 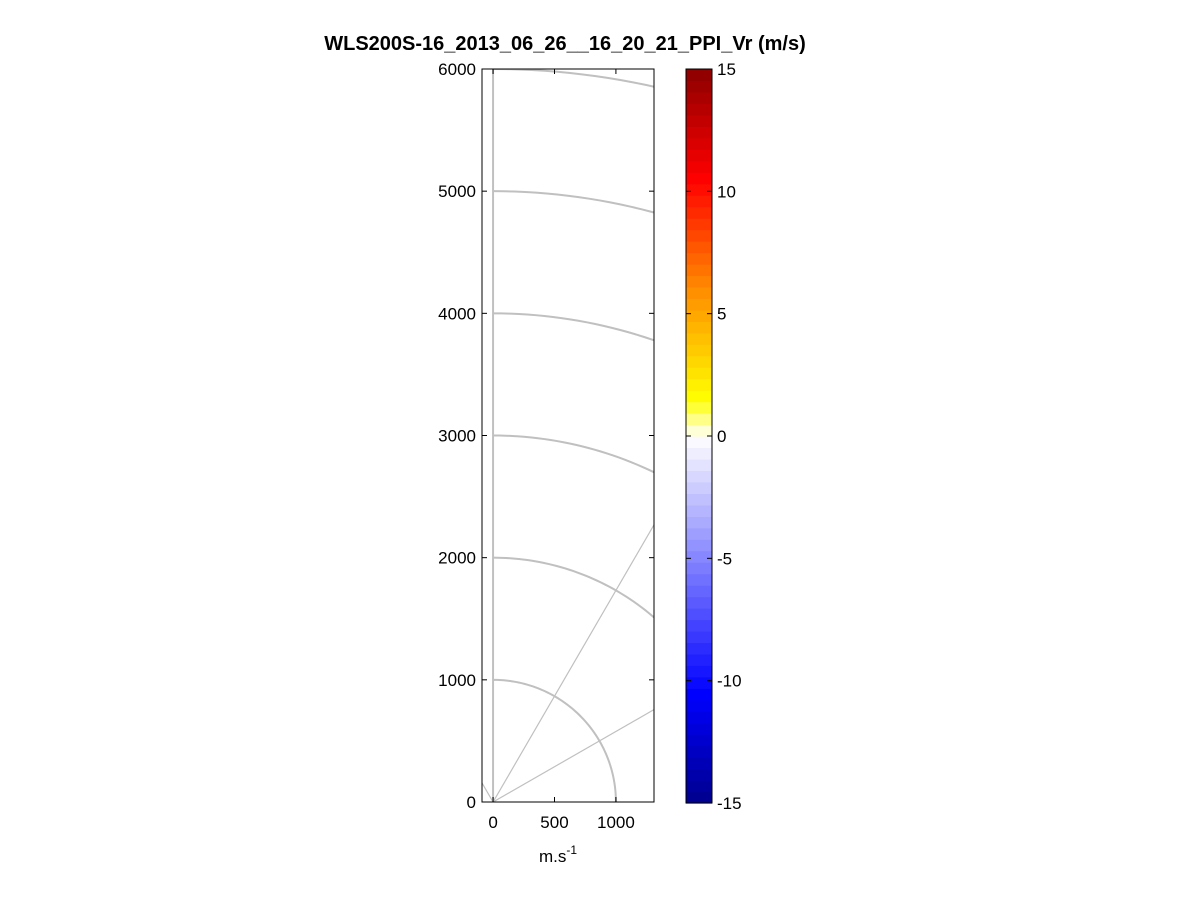 I want to click on colorbar-tick-label: 5, so click(x=721, y=314).